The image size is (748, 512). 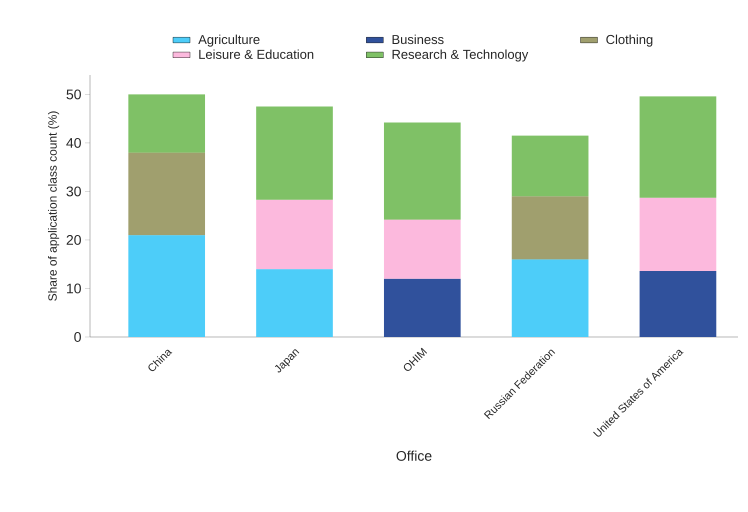 I want to click on x-axis-title: Office, so click(x=414, y=455).